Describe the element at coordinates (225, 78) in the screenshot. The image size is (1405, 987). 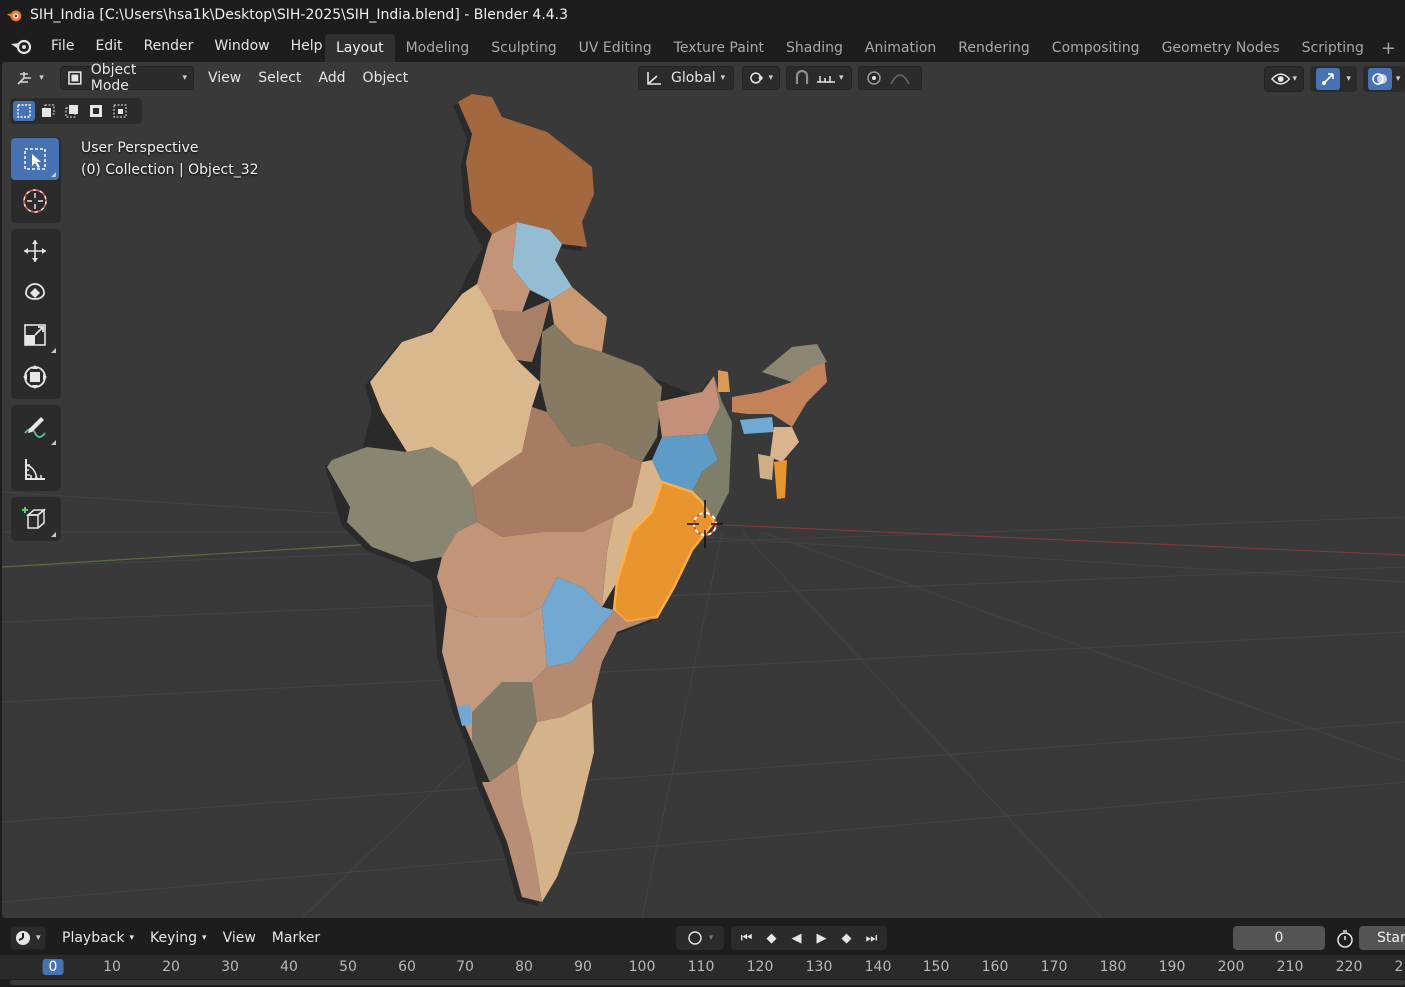
I see `viewport-menu-view: View` at that location.